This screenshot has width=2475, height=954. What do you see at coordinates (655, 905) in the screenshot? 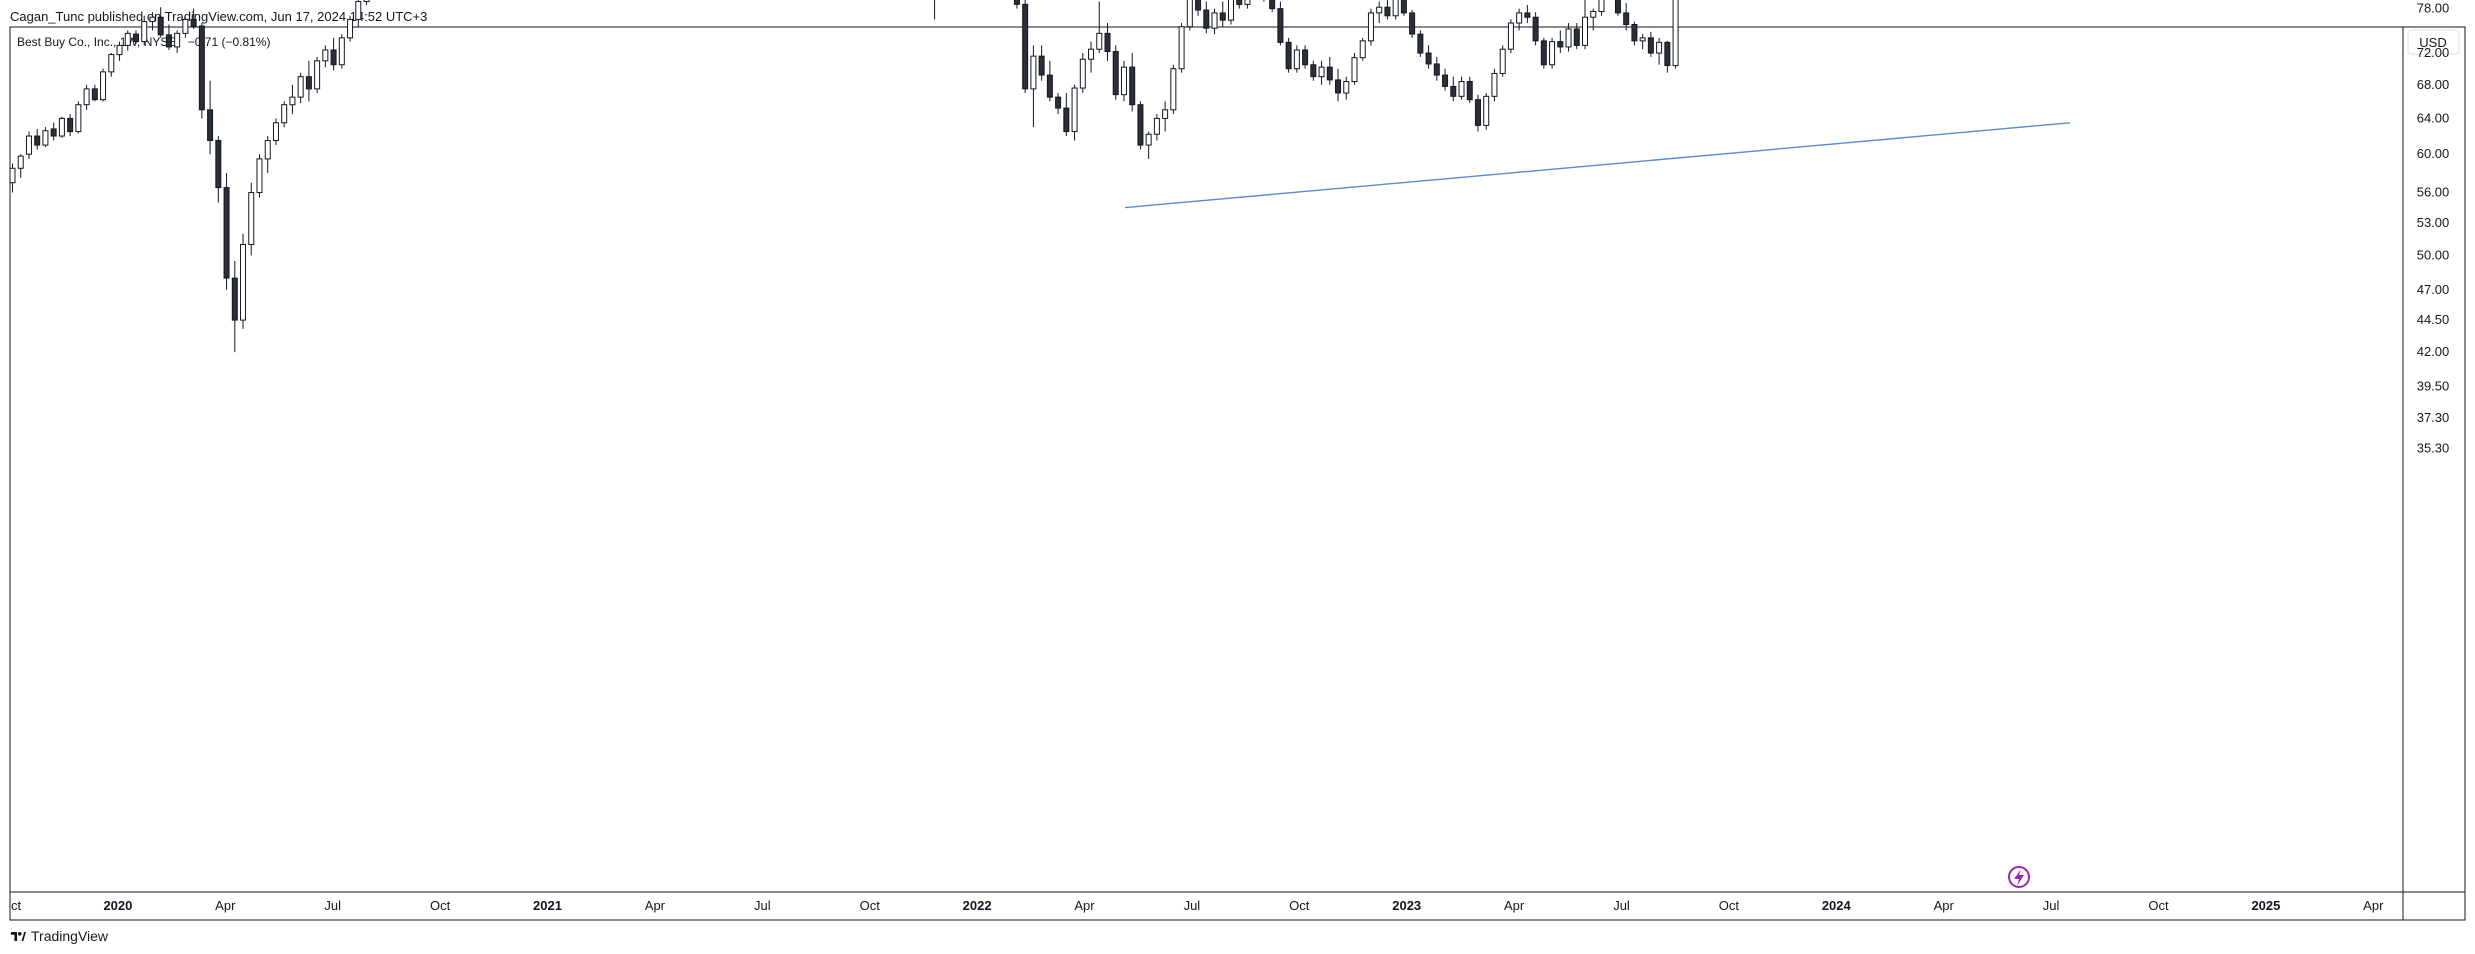
I see `time-tick-label: Apr` at bounding box center [655, 905].